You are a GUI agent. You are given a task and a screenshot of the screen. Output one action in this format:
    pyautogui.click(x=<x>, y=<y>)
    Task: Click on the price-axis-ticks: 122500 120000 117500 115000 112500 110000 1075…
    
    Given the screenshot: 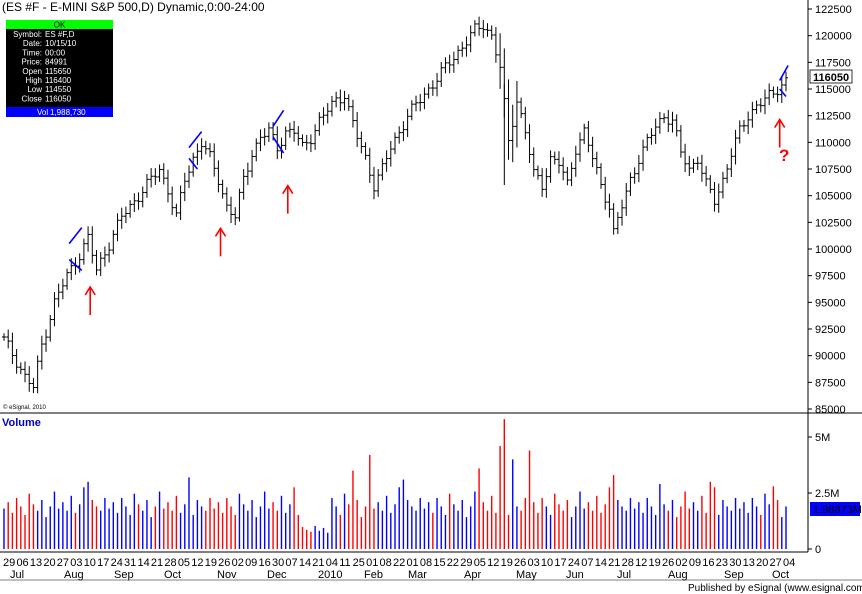 What is the action you would take?
    pyautogui.click(x=830, y=210)
    